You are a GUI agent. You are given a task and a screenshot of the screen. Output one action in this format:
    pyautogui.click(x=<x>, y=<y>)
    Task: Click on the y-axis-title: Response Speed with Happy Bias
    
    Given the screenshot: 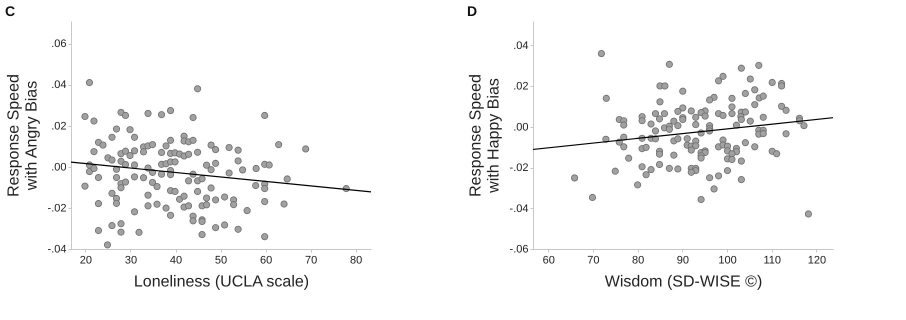 What is the action you would take?
    pyautogui.click(x=485, y=135)
    